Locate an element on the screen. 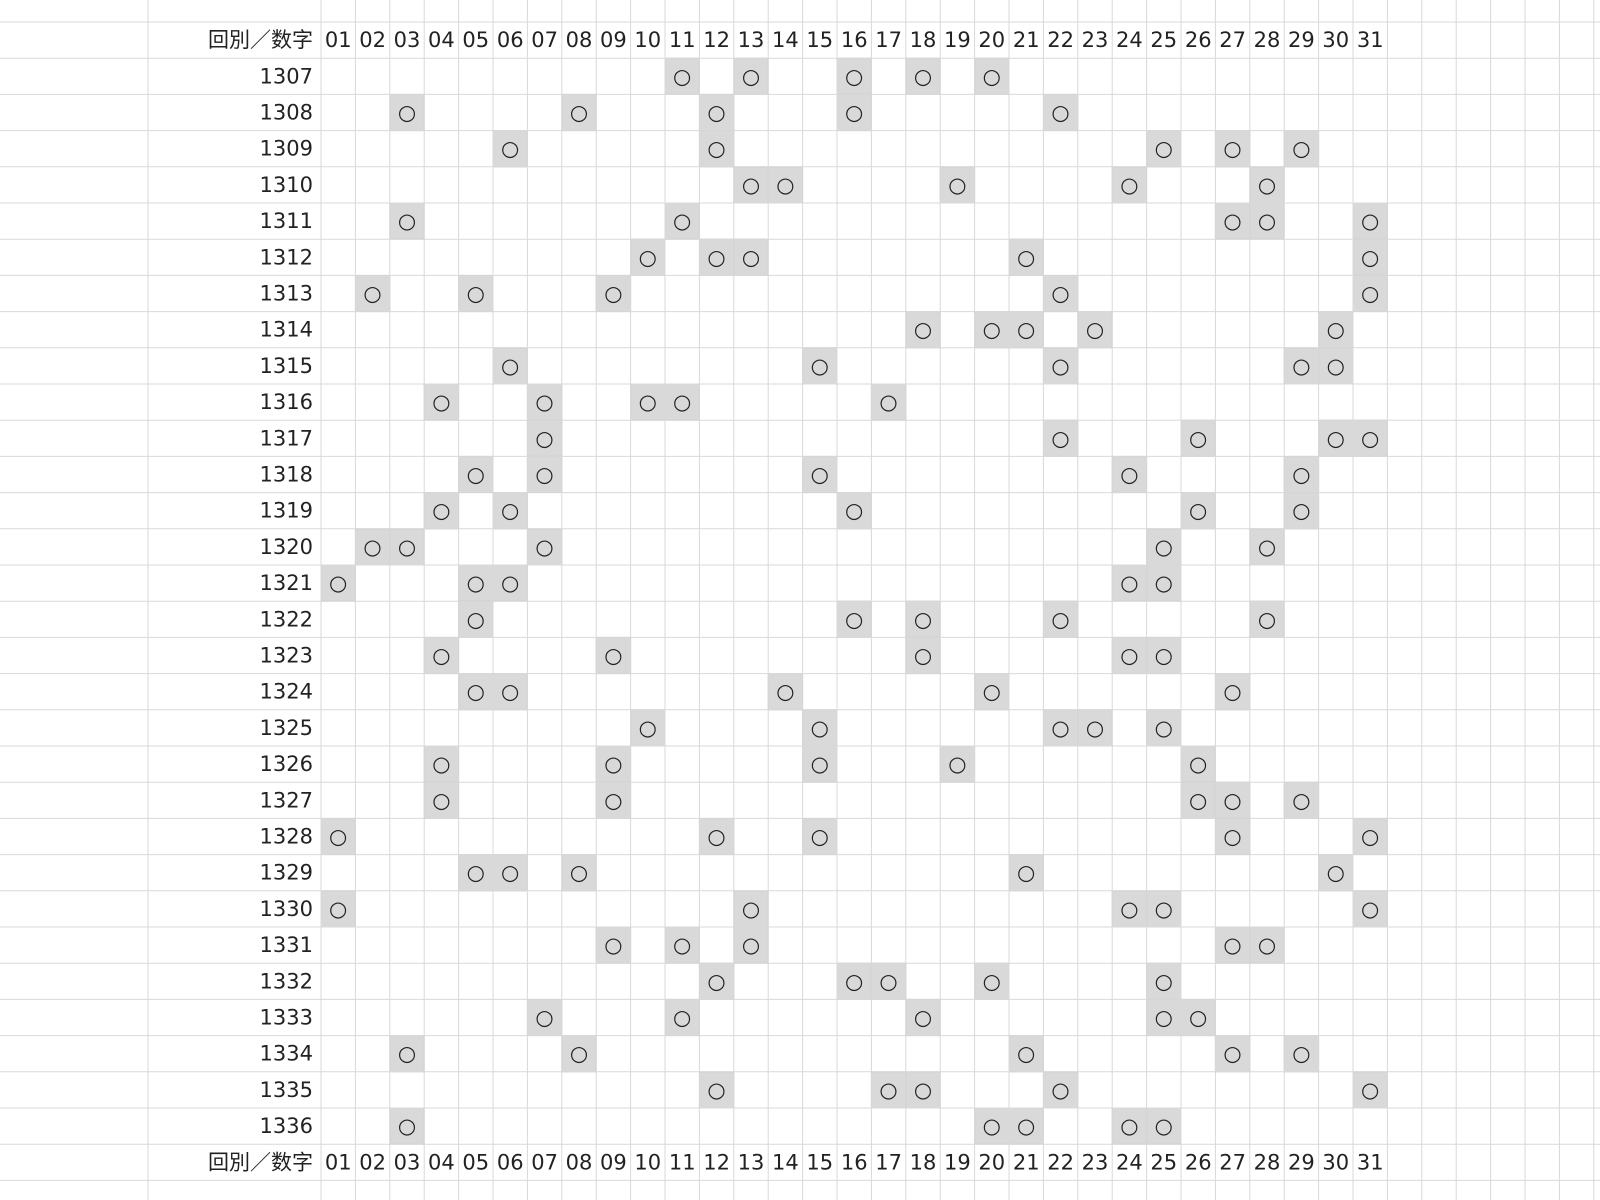 The image size is (1600, 1200). column-label: 31 is located at coordinates (1370, 1162).